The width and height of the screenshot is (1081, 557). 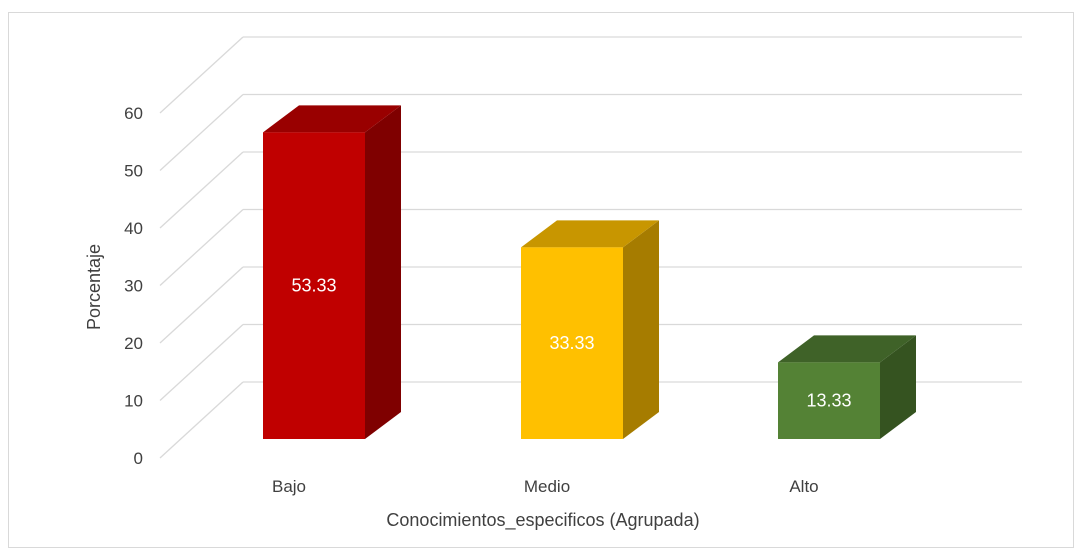 I want to click on data-label: 13.33, so click(x=828, y=401).